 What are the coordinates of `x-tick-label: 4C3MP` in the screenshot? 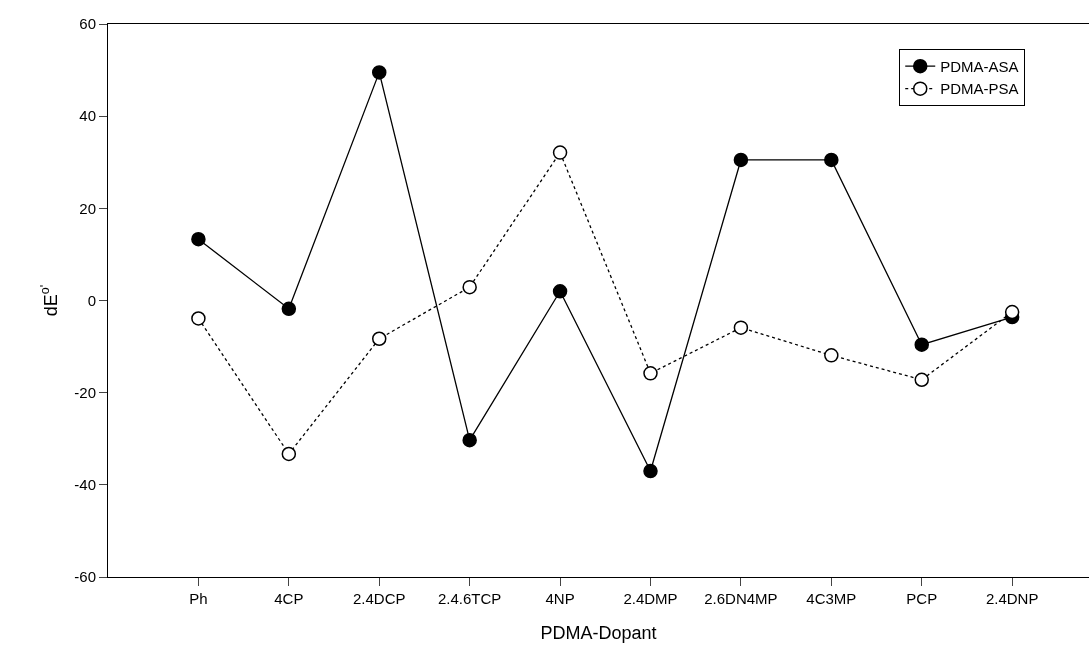 It's located at (831, 598).